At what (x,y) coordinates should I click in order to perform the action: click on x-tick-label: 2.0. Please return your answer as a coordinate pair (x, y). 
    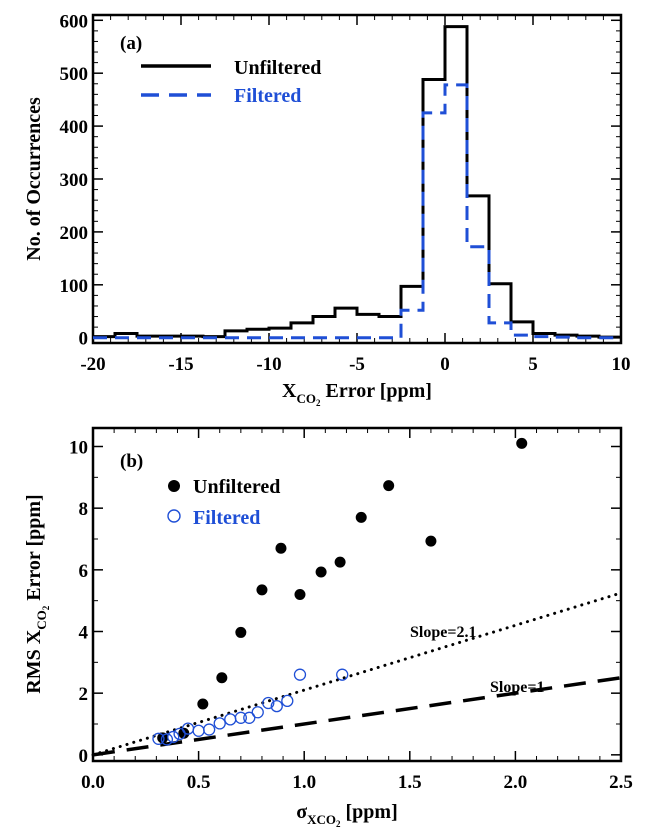
    Looking at the image, I should click on (516, 782).